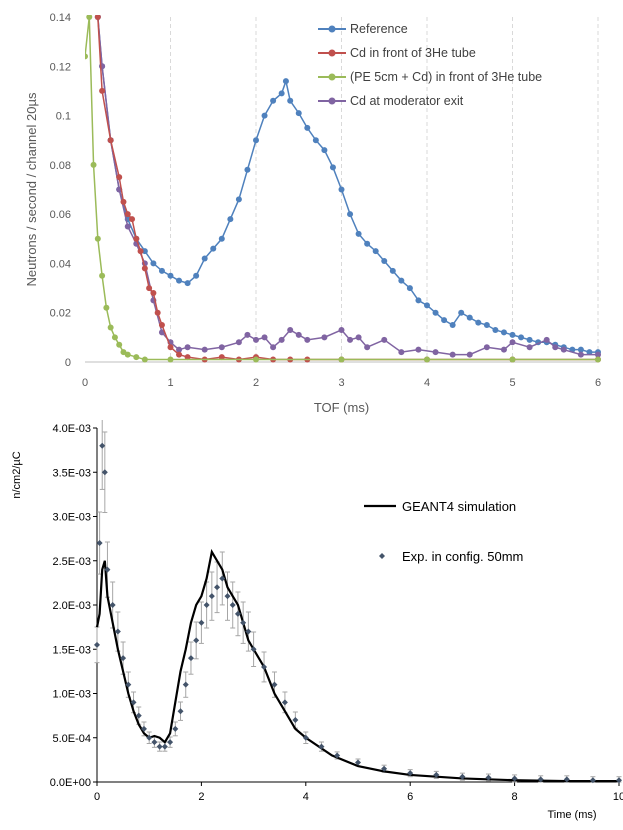 The image size is (623, 830). I want to click on y-tick-label: 0.14, so click(60, 18).